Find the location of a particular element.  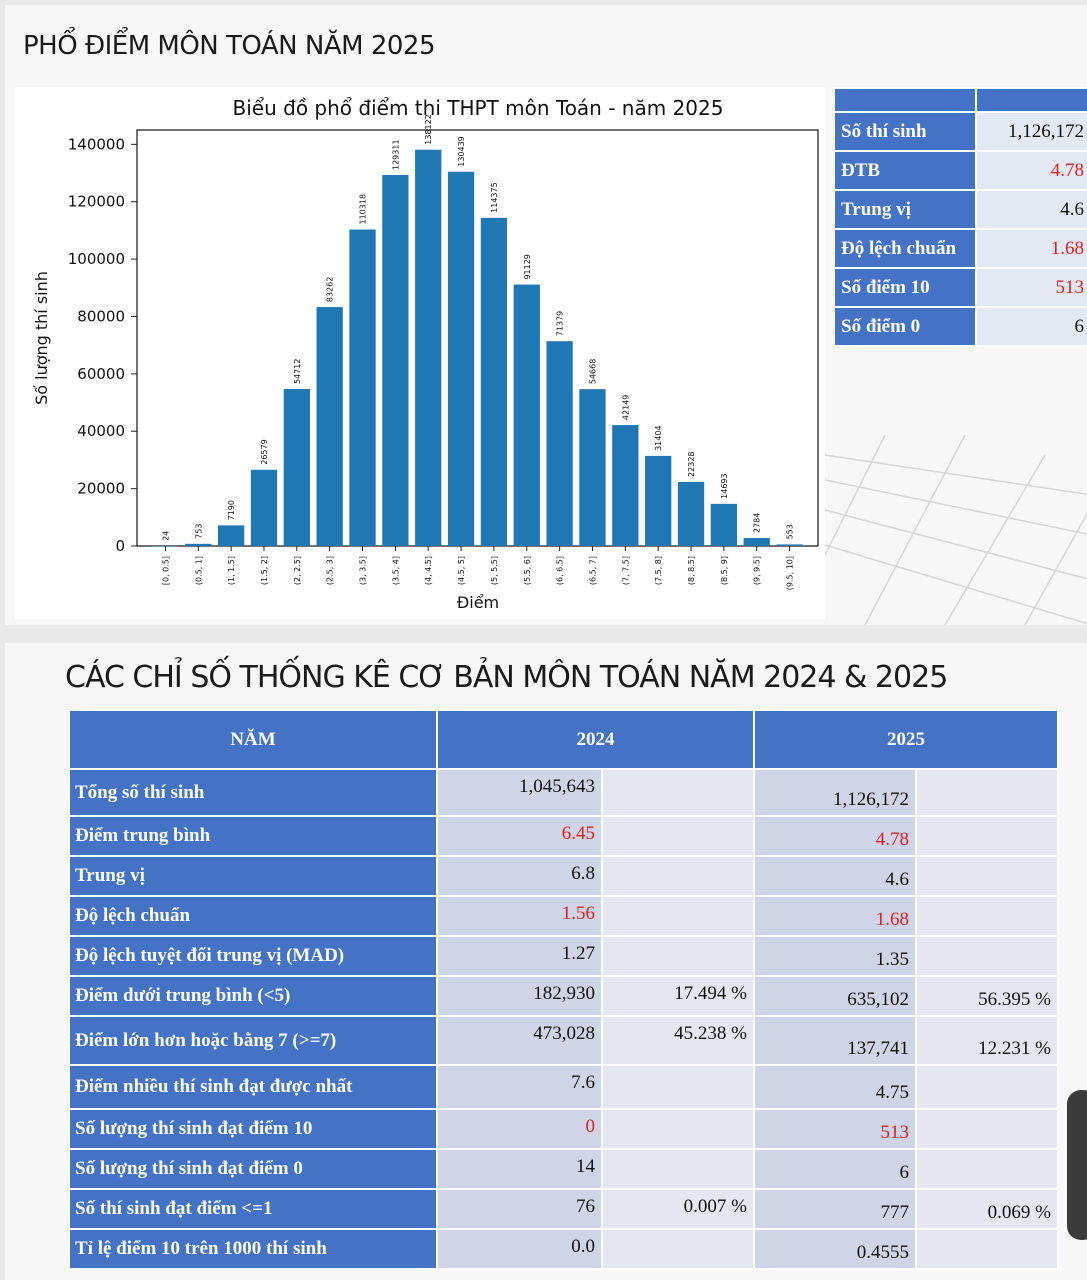

value-2024: 1.27 is located at coordinates (519, 956).